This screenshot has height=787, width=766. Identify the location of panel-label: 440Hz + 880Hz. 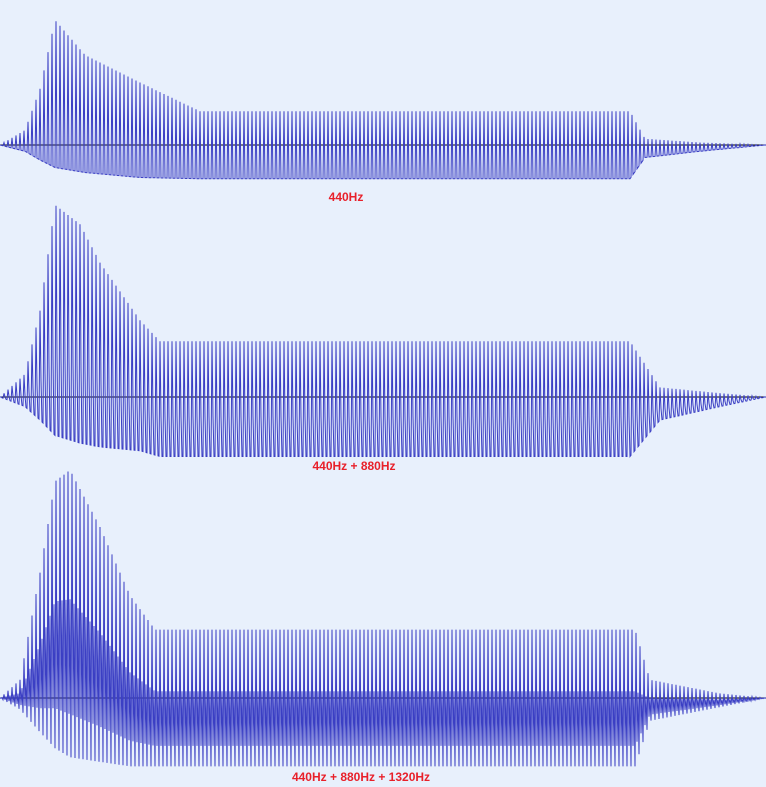
(353, 466).